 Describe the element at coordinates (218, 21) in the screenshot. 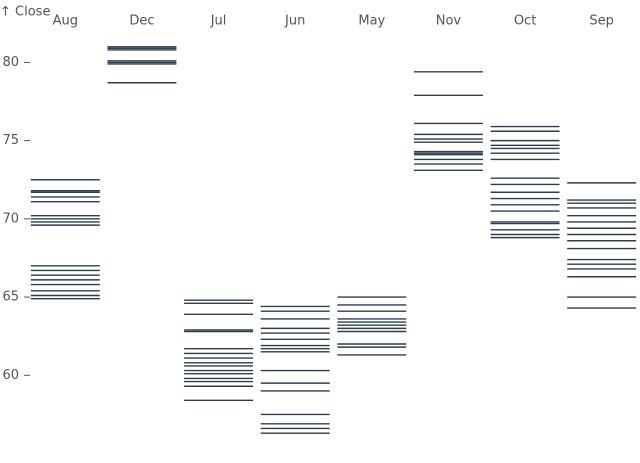

I see `x-tick-label: Jul` at that location.